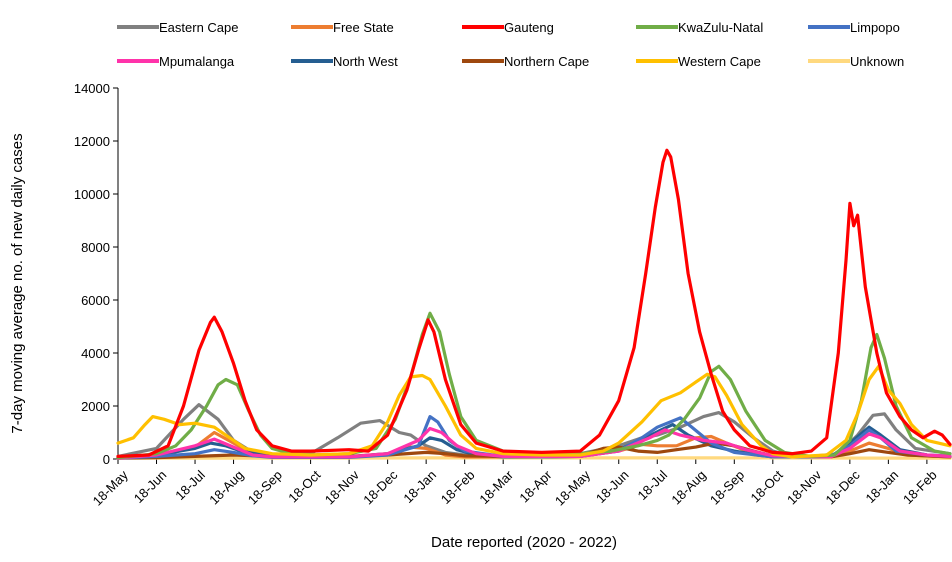 This screenshot has width=952, height=562. What do you see at coordinates (363, 27) in the screenshot?
I see `legend-label: Free State` at bounding box center [363, 27].